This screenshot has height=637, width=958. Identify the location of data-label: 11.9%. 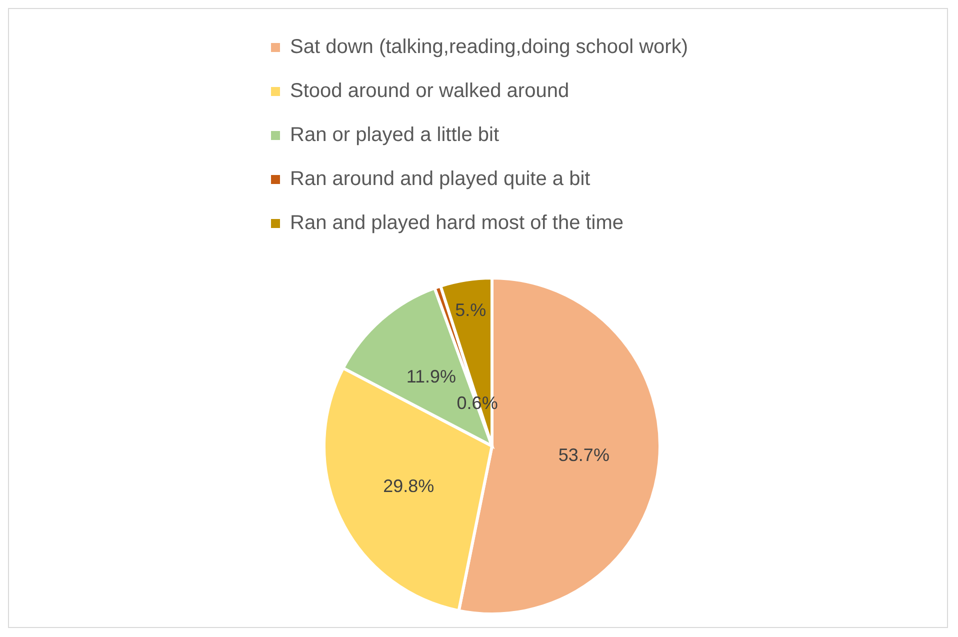
(431, 376).